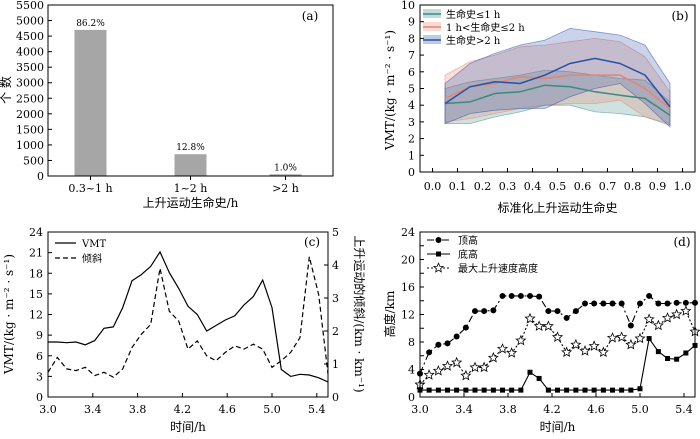 This screenshot has width=700, height=439. Describe the element at coordinates (30, 83) in the screenshot. I see `y-tick-label: 3000` at that location.